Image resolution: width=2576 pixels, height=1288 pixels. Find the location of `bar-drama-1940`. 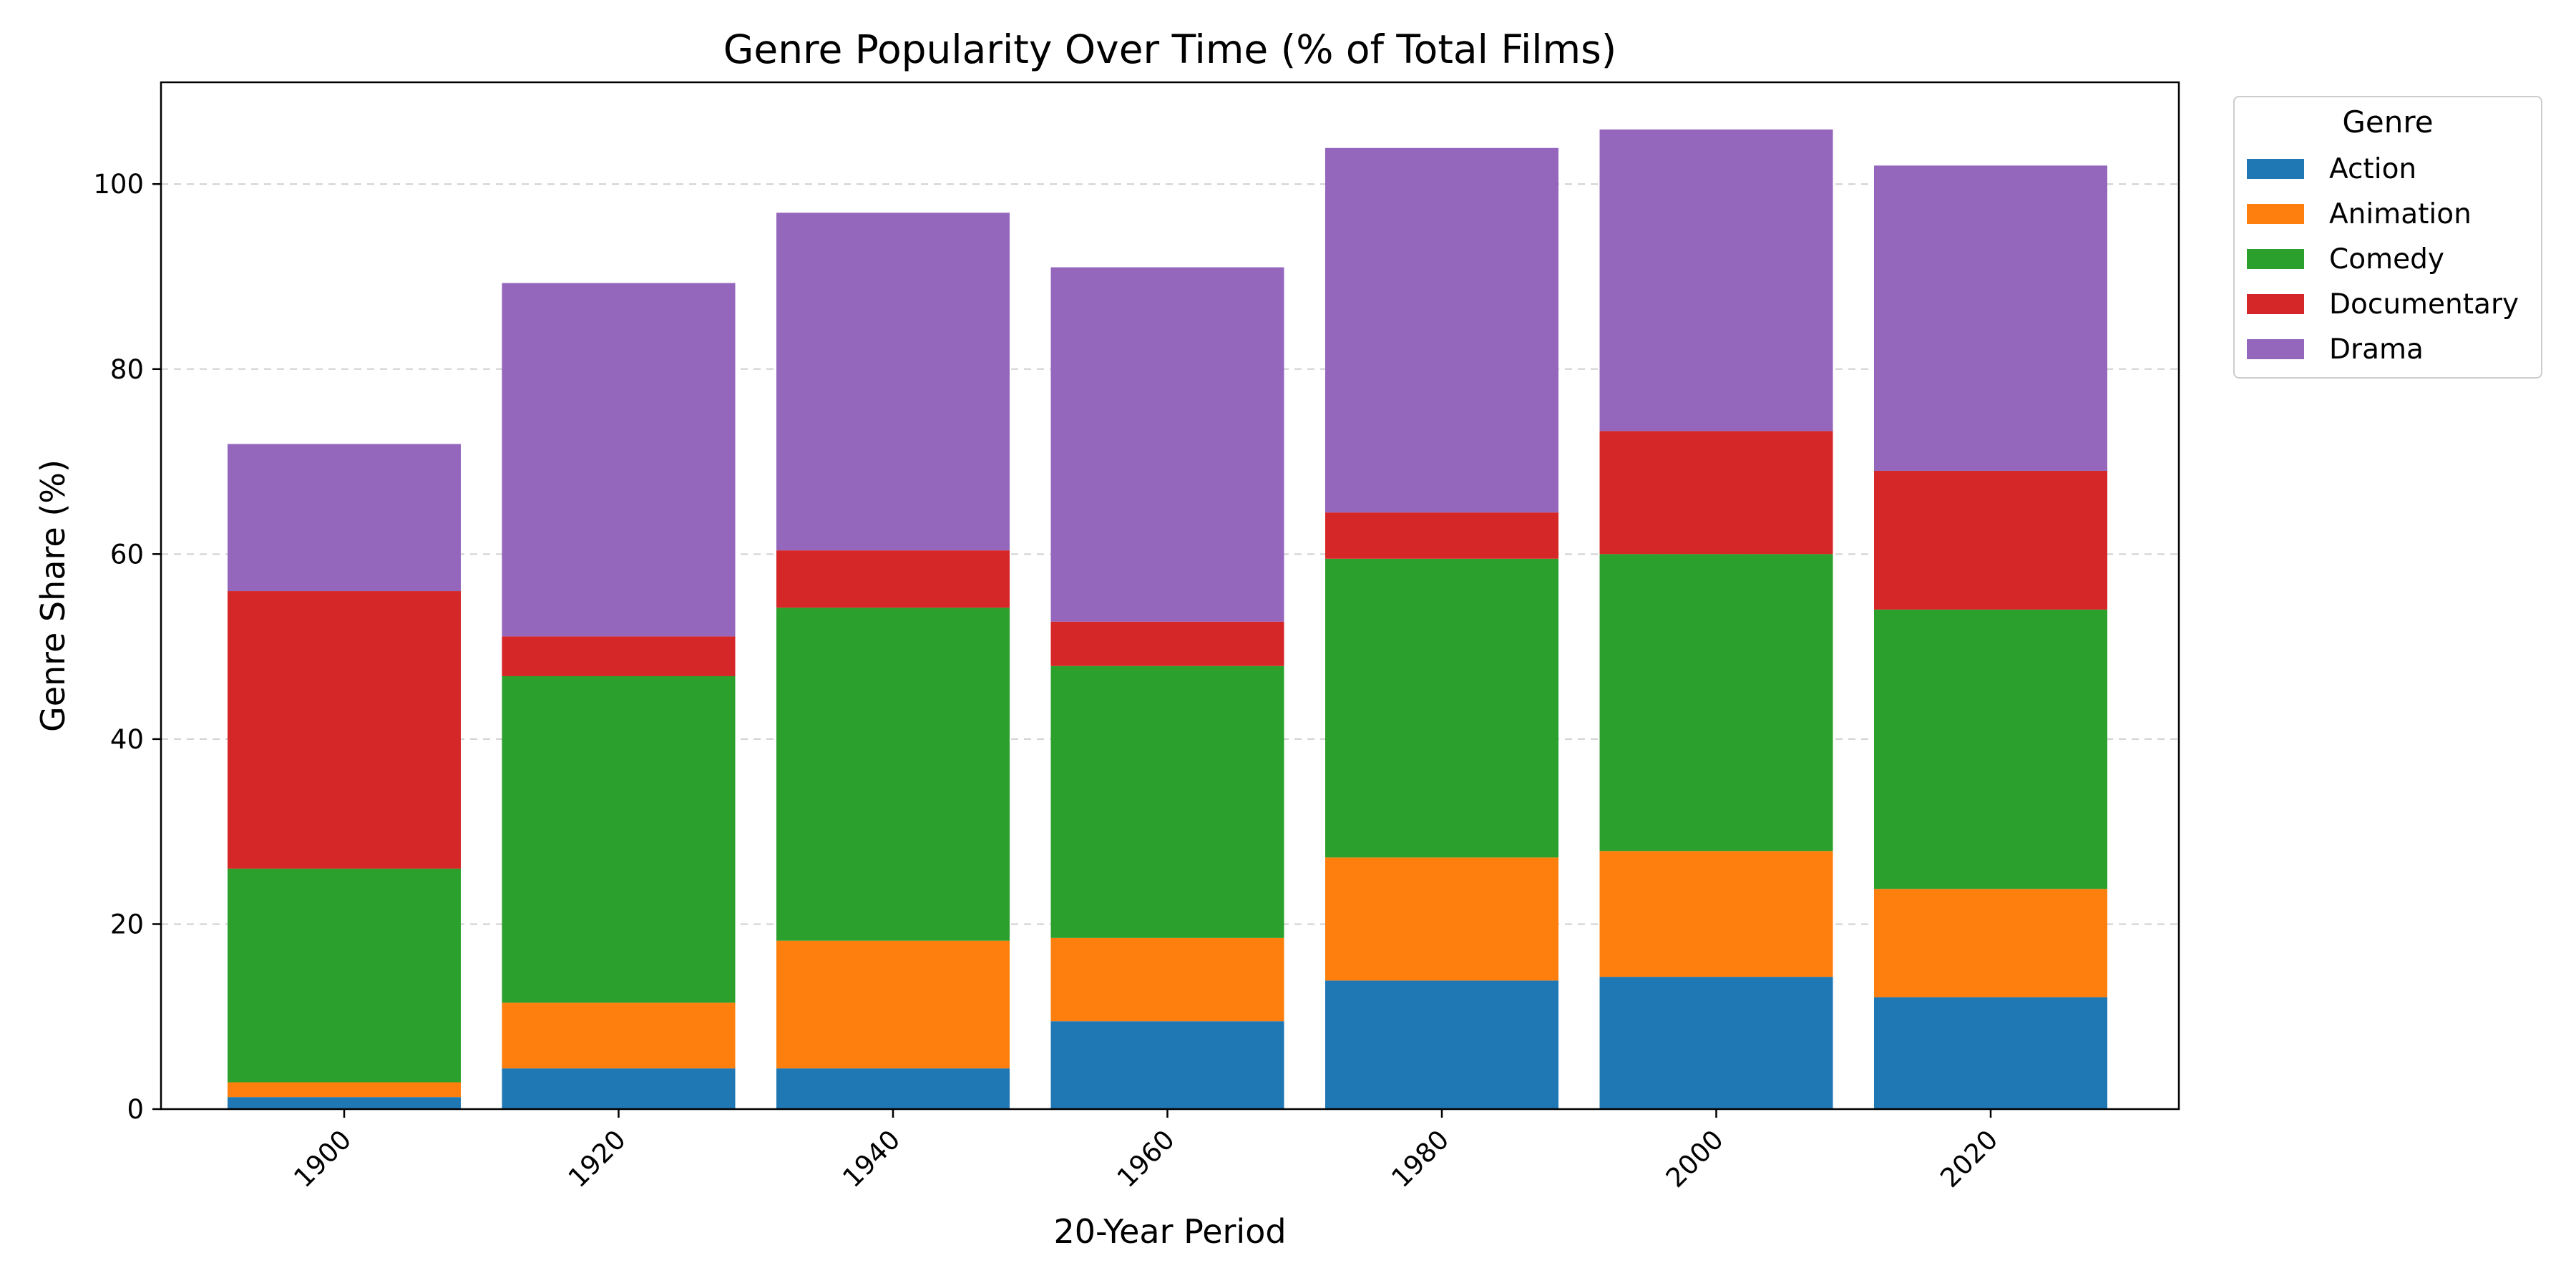

bar-drama-1940 is located at coordinates (893, 382).